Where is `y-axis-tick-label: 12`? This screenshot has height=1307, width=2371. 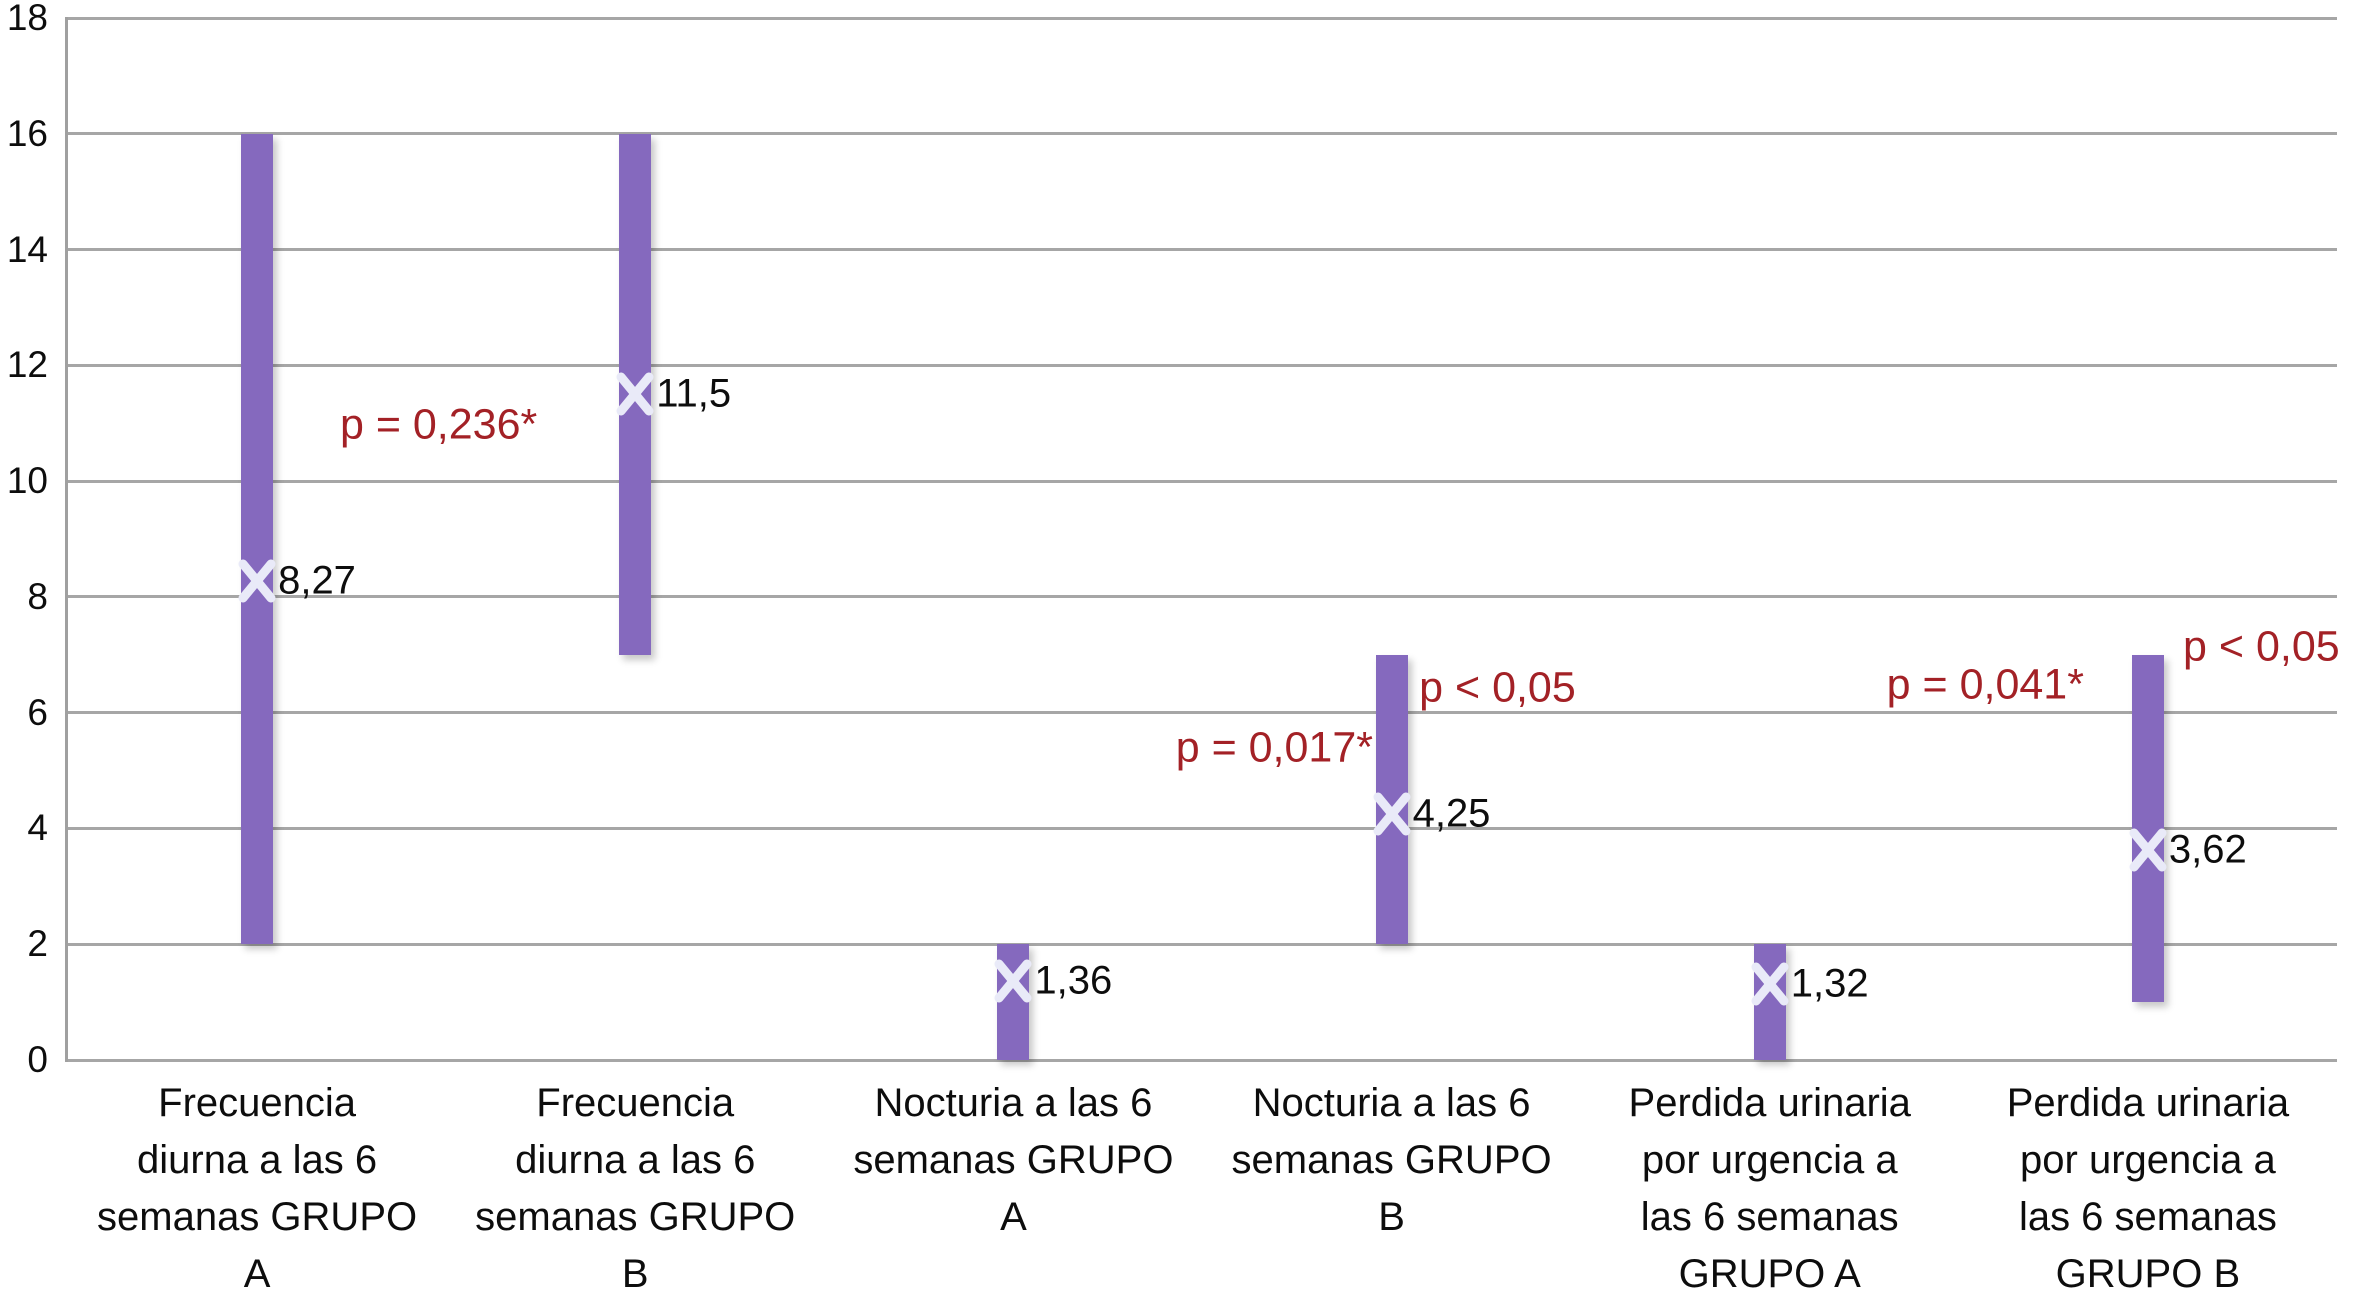
y-axis-tick-label: 12 is located at coordinates (27, 365).